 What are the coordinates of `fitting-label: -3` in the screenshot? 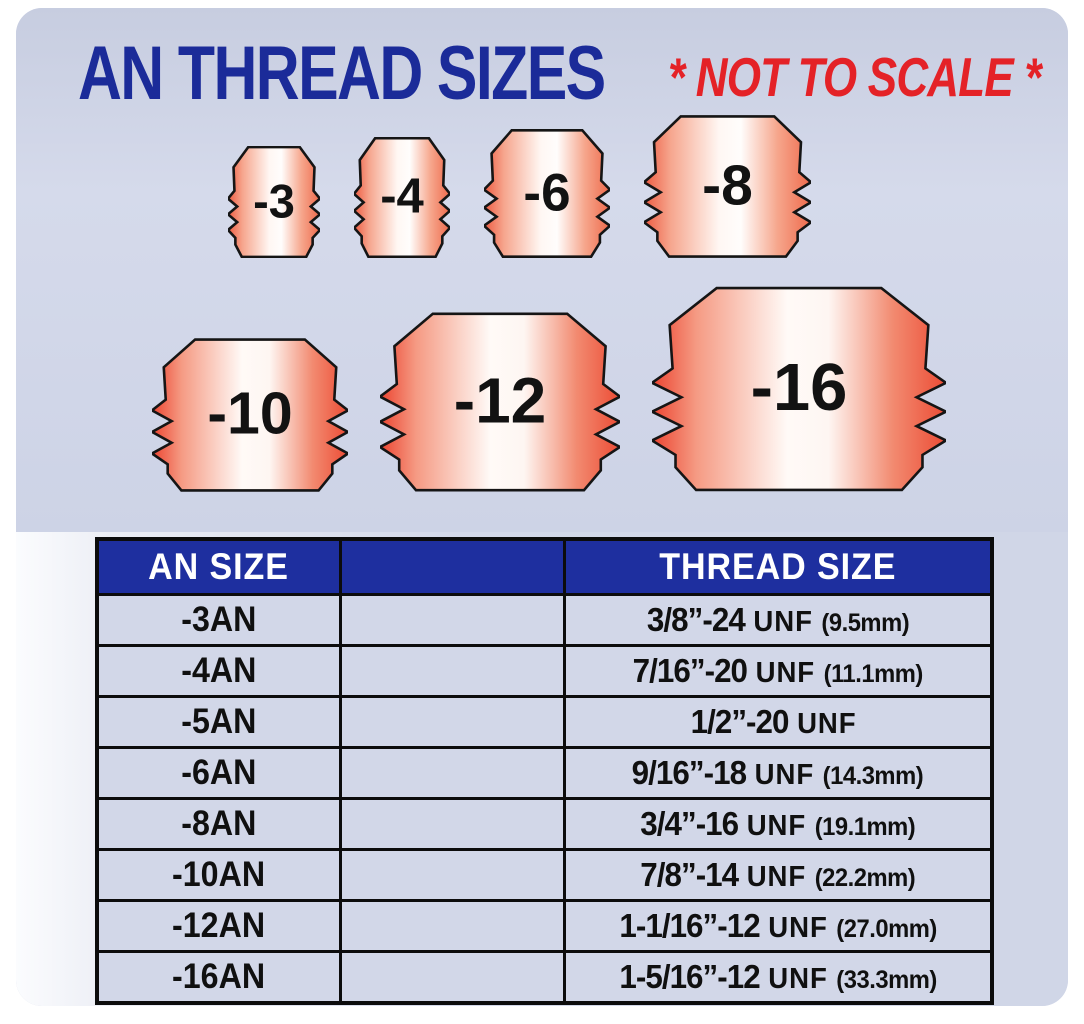 It's located at (274, 201).